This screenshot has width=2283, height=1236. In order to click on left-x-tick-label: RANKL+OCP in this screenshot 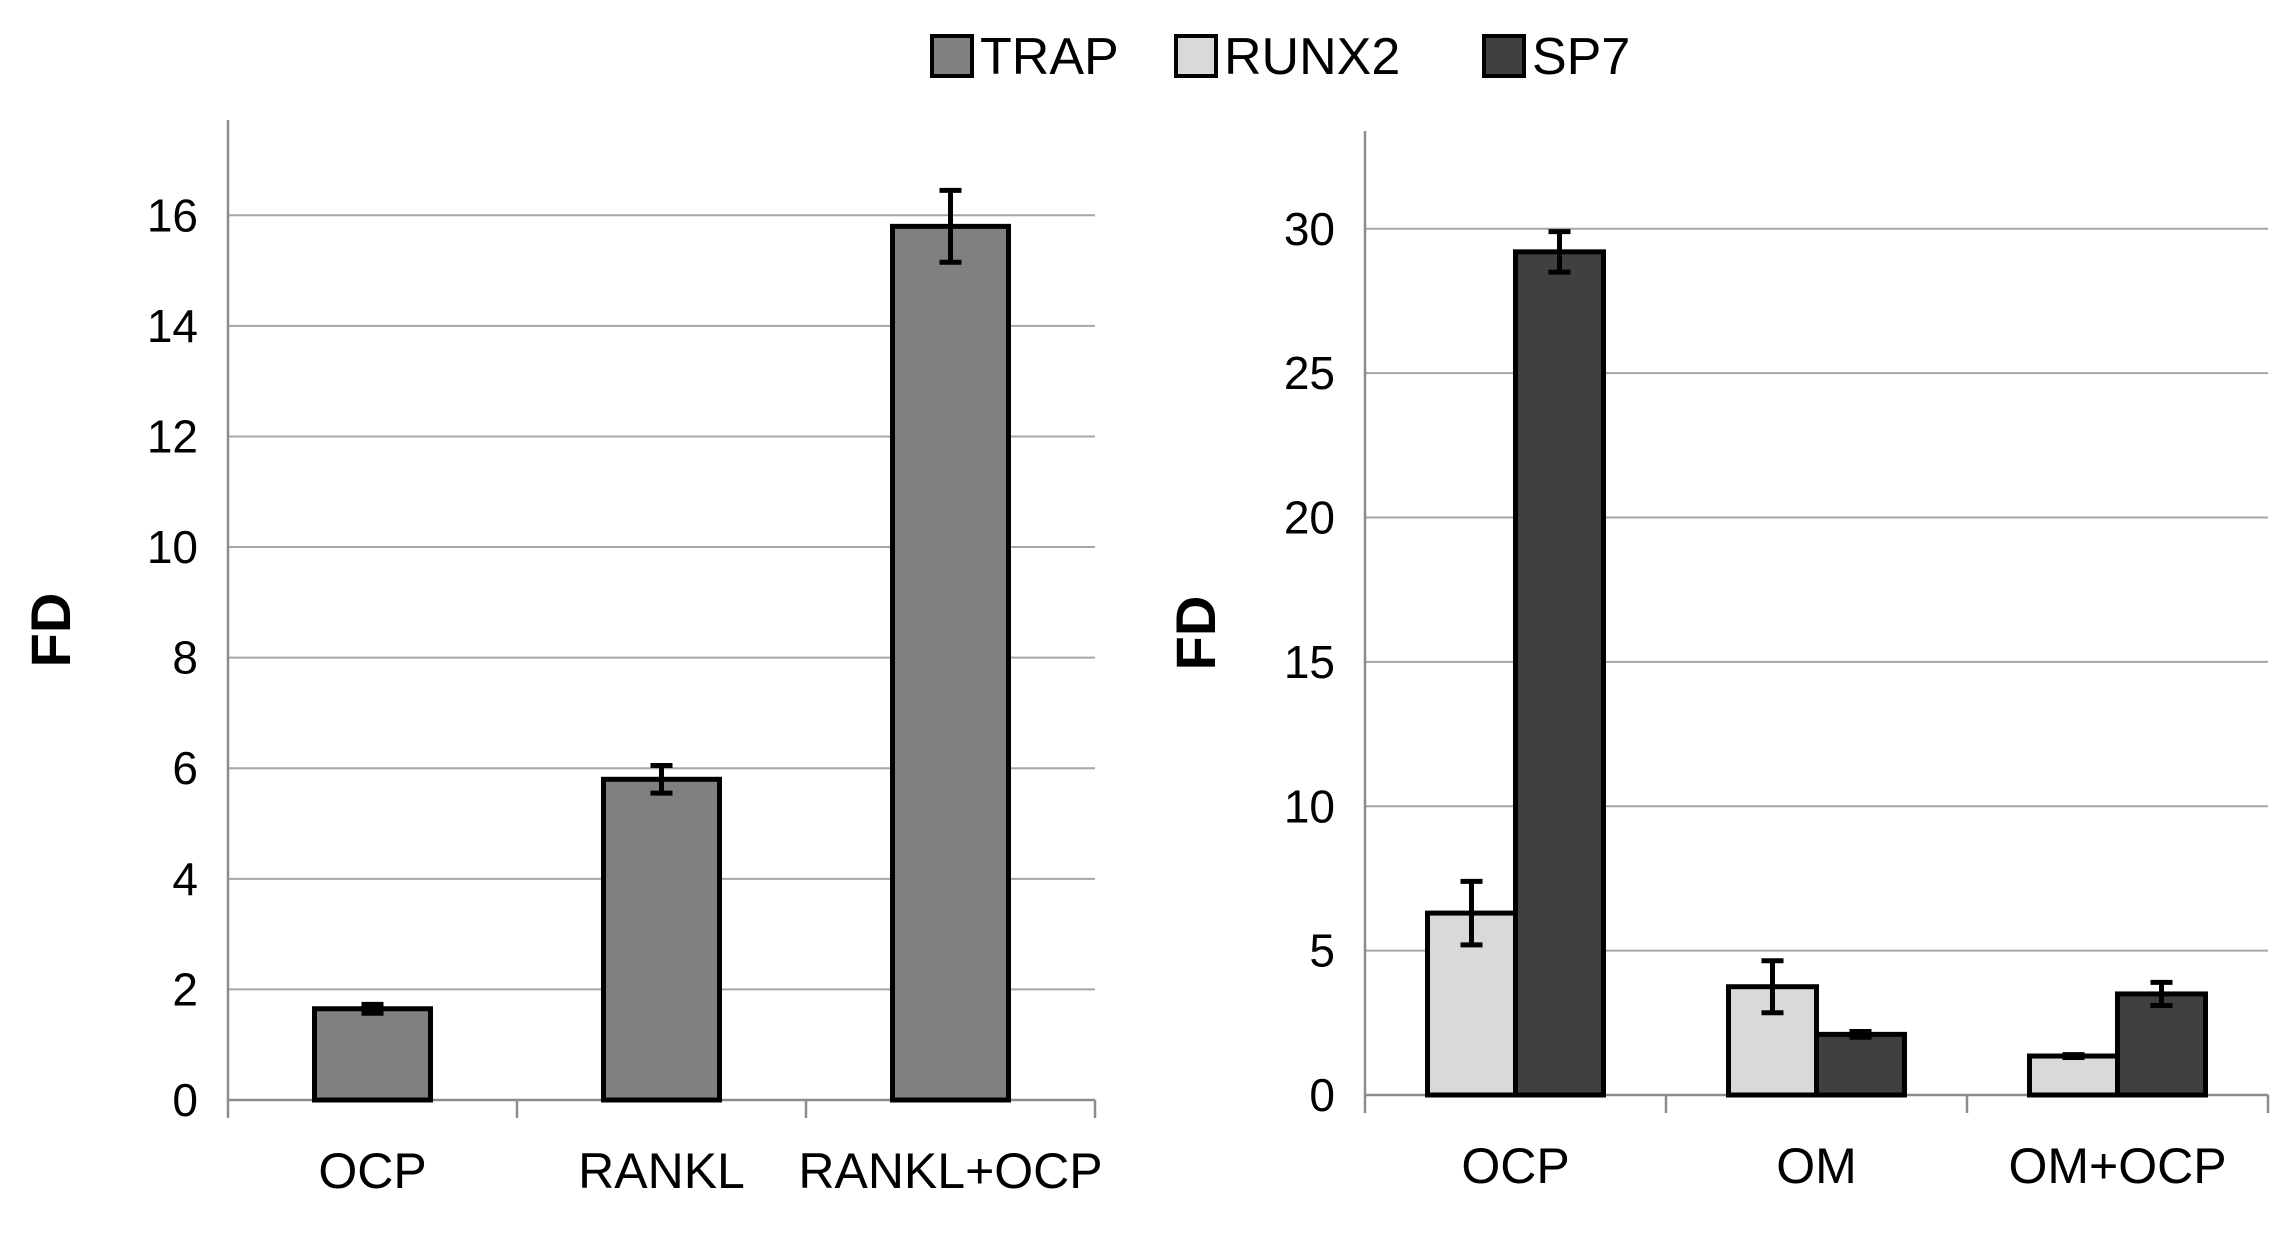, I will do `click(950, 1171)`.